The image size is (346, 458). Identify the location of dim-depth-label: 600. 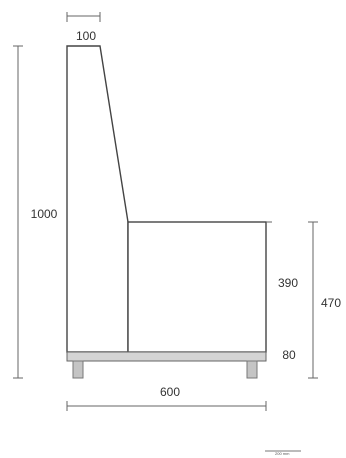
(170, 392).